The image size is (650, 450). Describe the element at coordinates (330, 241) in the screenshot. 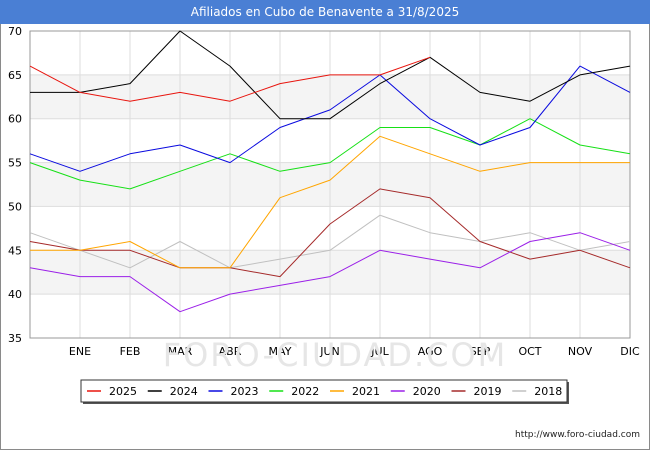

I see `series-line-2018` at that location.